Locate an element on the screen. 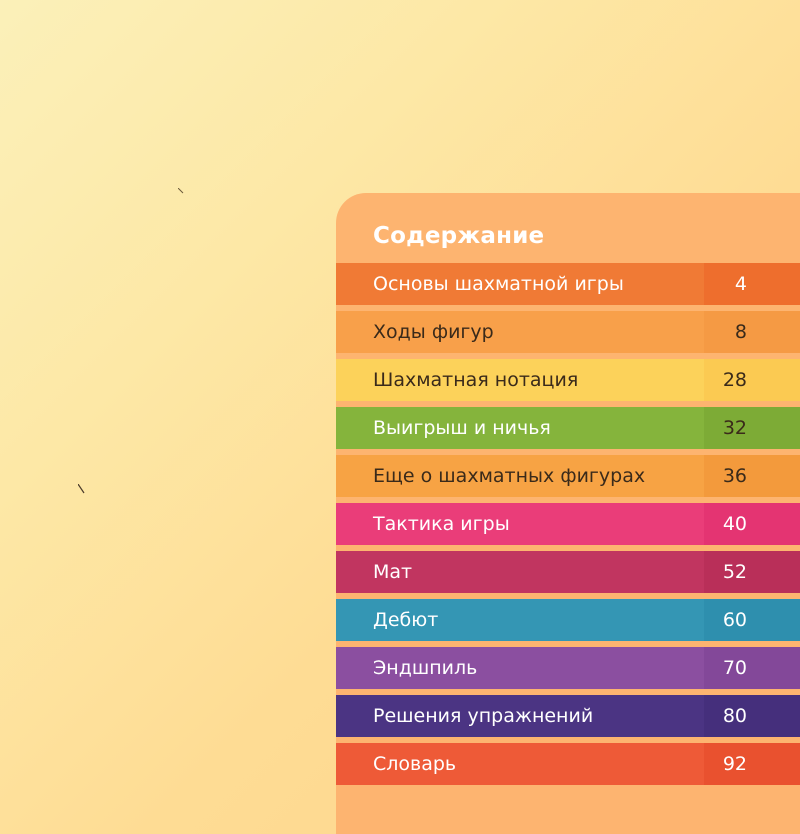 Image resolution: width=800 pixels, height=834 pixels. toc-entry: Тактика игры 40 is located at coordinates (568, 524).